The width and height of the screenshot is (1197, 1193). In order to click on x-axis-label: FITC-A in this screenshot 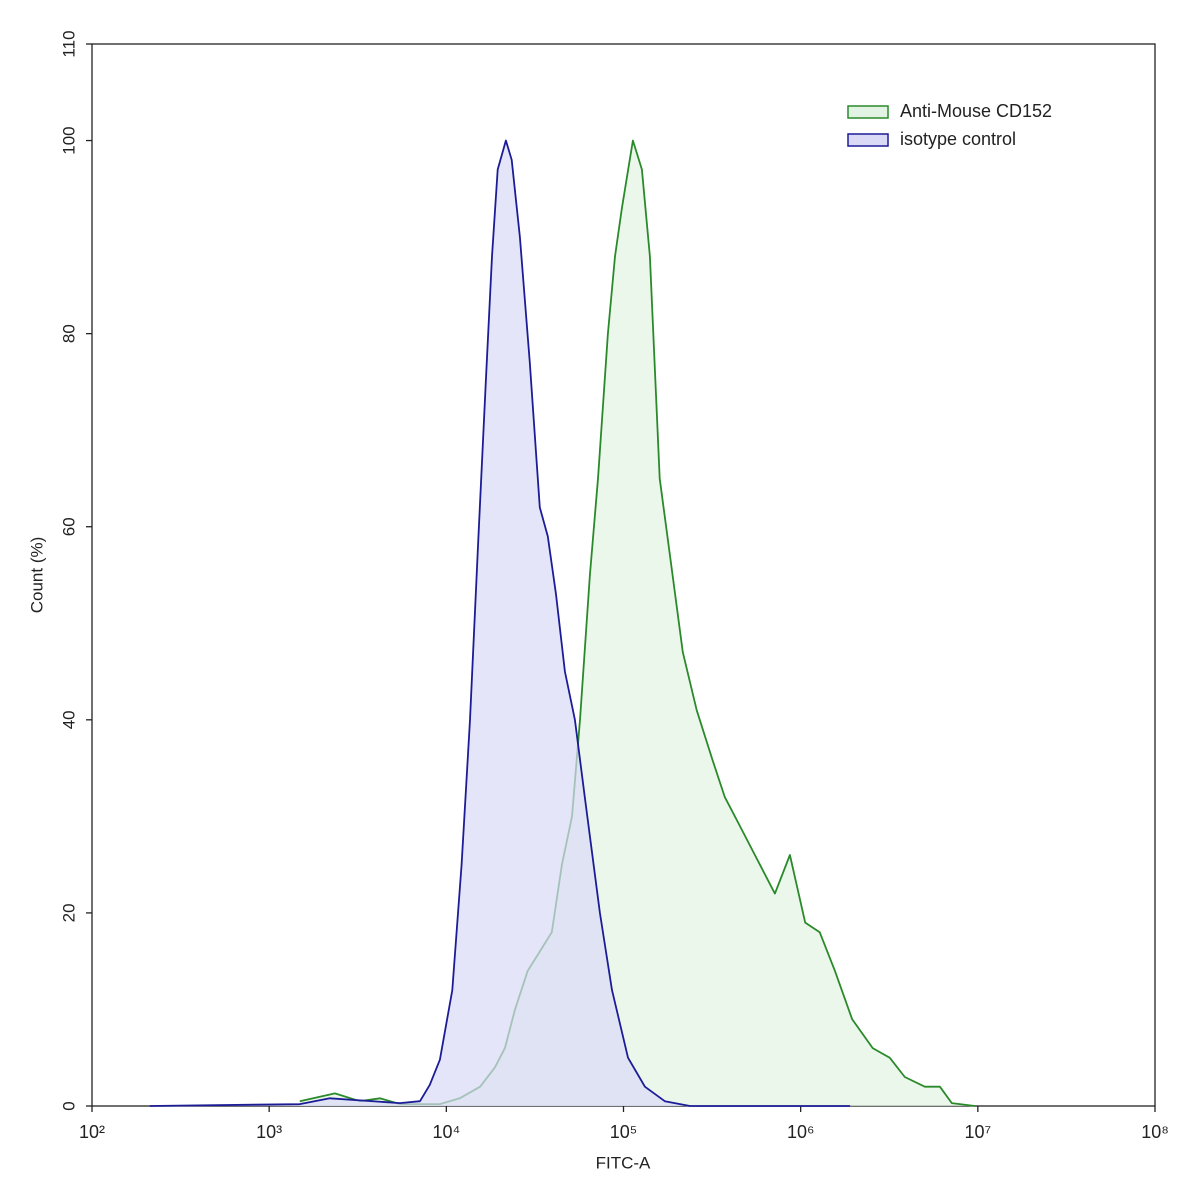, I will do `click(623, 1162)`.